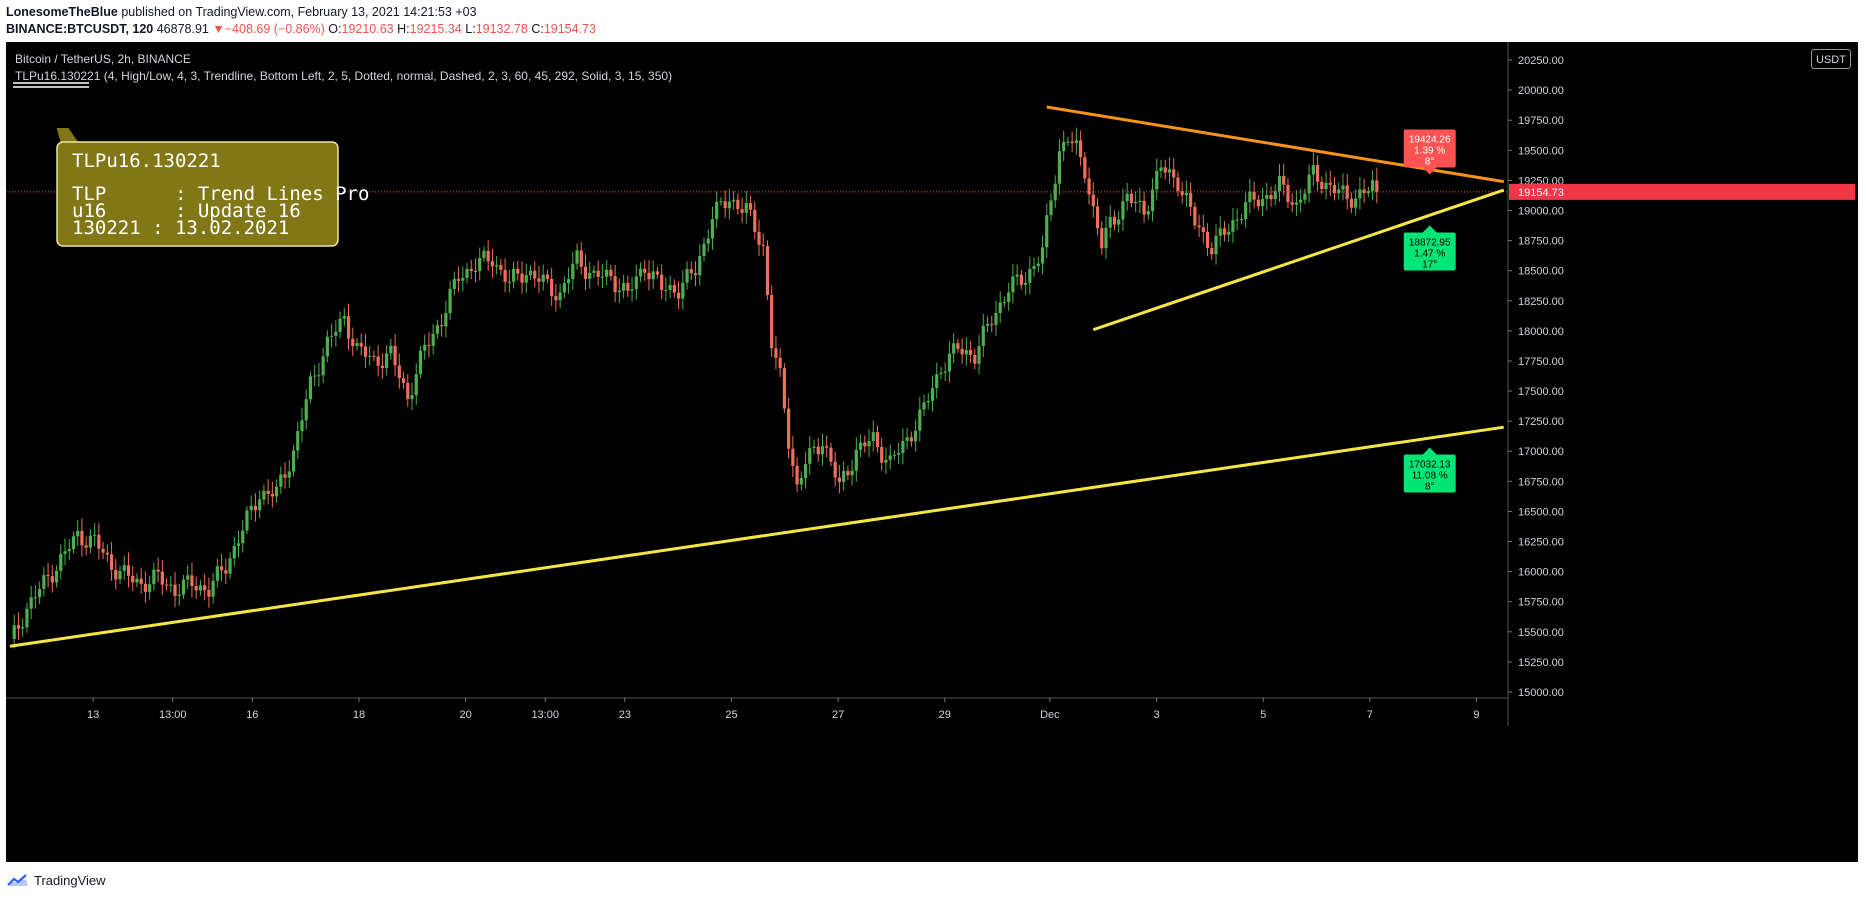  What do you see at coordinates (838, 715) in the screenshot?
I see `time-tick-label: 27` at bounding box center [838, 715].